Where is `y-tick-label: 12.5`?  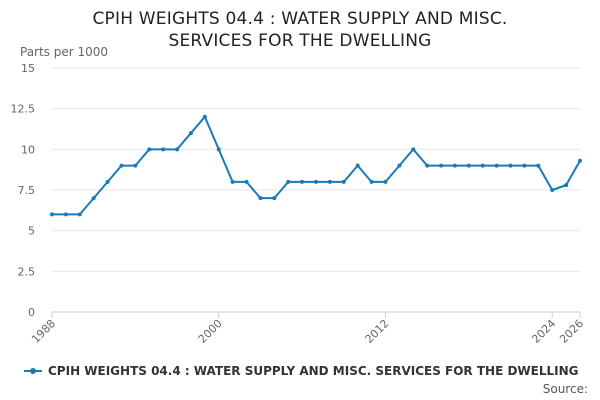 y-tick-label: 12.5 is located at coordinates (23, 109).